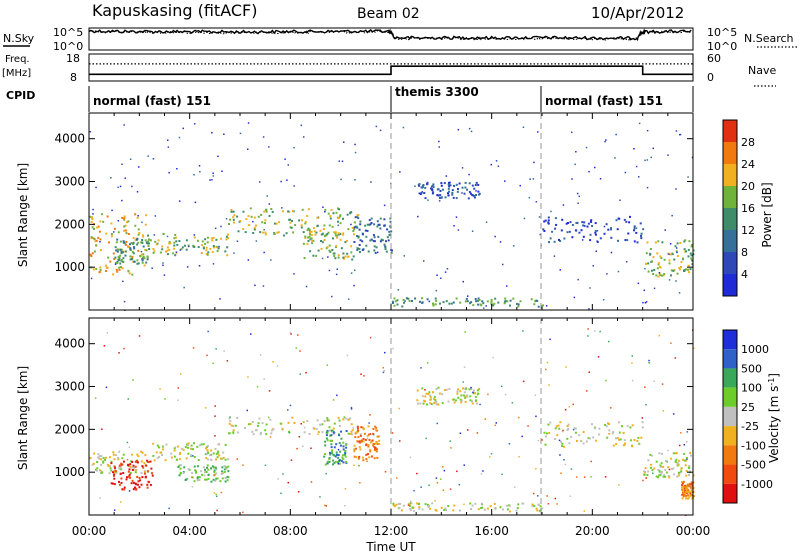 The width and height of the screenshot is (800, 554). I want to click on power-colorbar-tick: 24, so click(748, 164).